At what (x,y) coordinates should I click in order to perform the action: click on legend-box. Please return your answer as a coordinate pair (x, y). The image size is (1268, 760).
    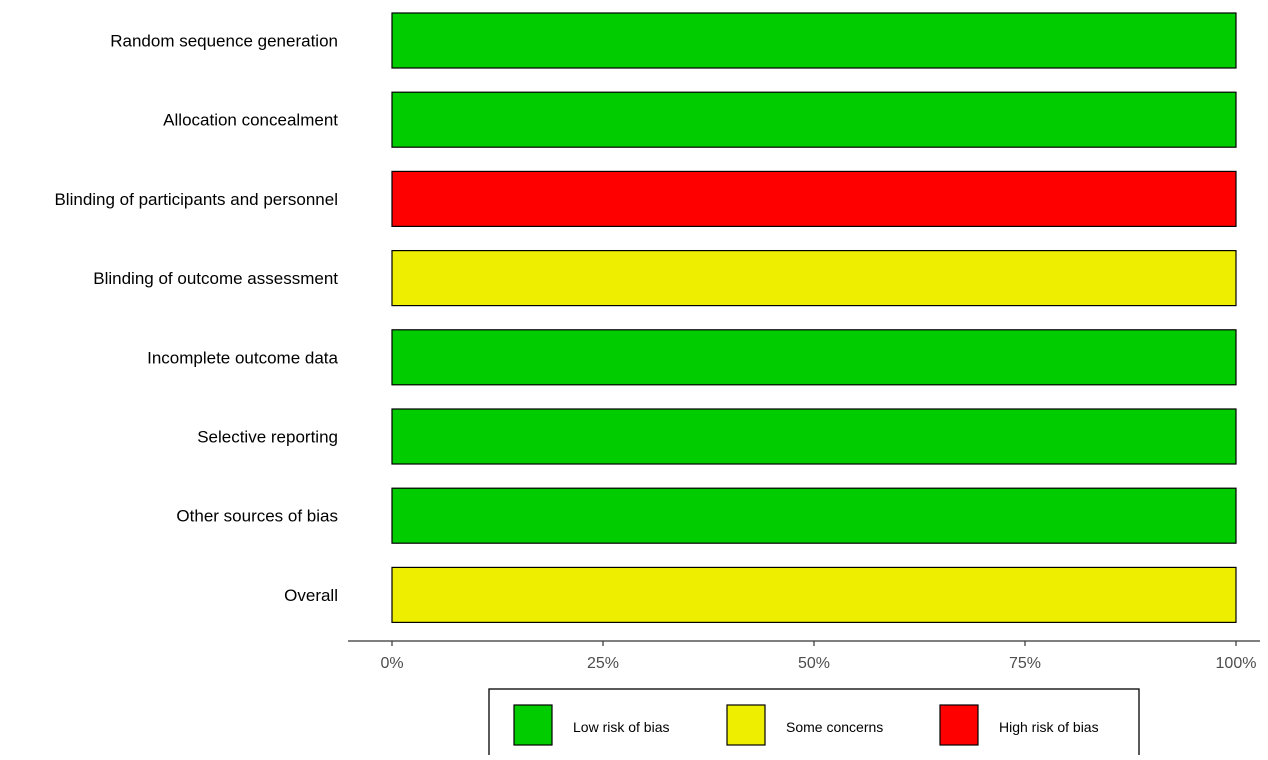
    Looking at the image, I should click on (814, 724).